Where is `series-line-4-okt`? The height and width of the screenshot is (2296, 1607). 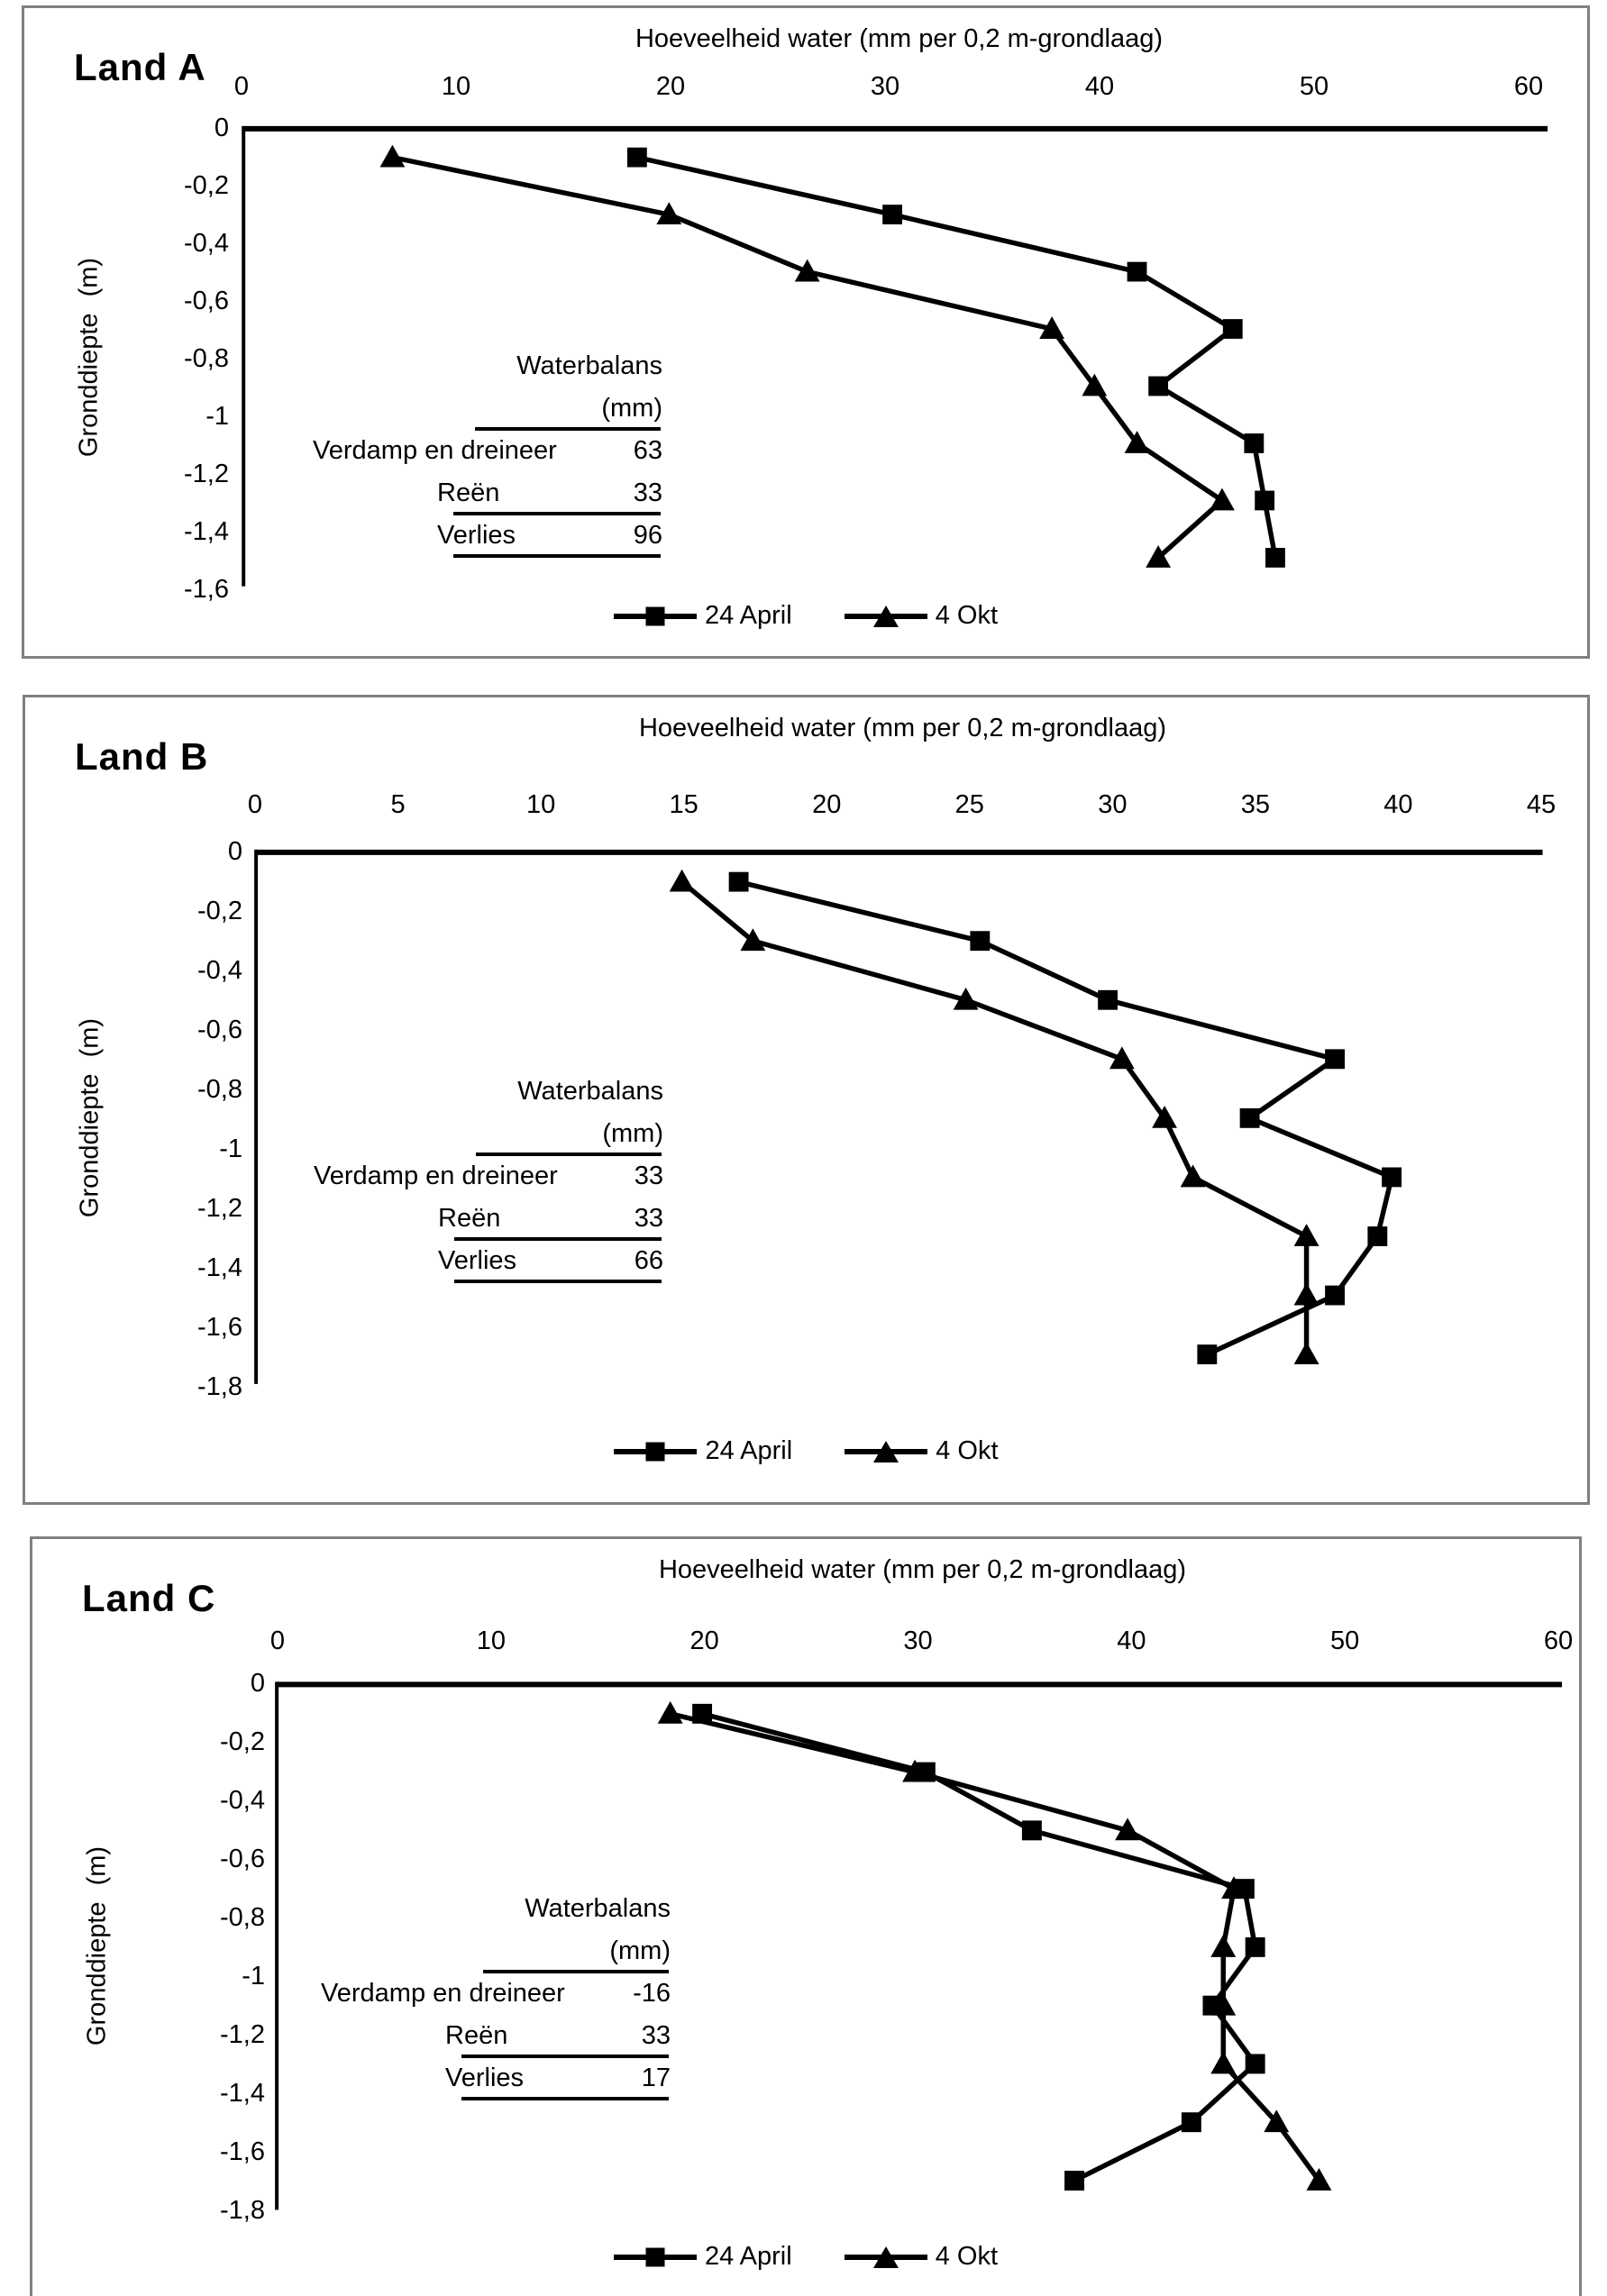 series-line-4-okt is located at coordinates (809, 357).